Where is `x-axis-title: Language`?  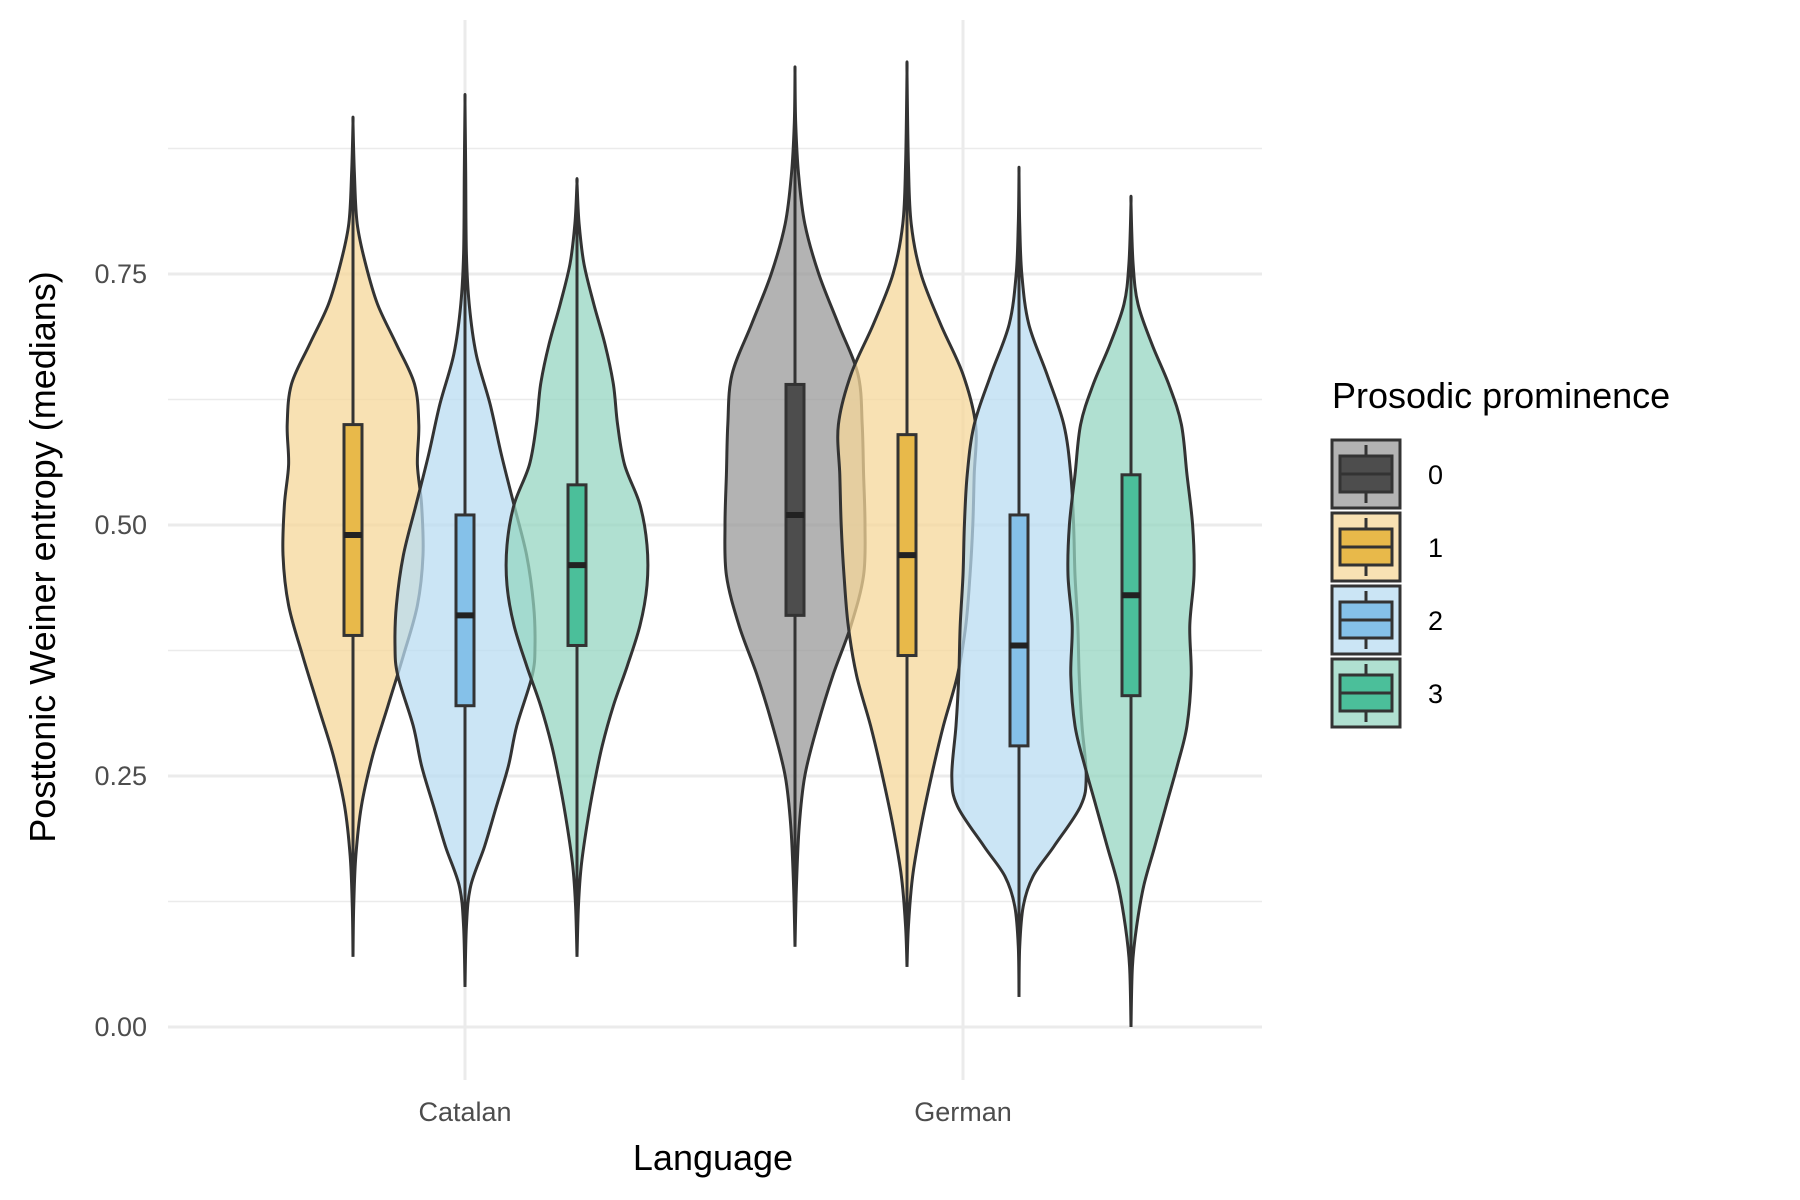
x-axis-title: Language is located at coordinates (713, 1157).